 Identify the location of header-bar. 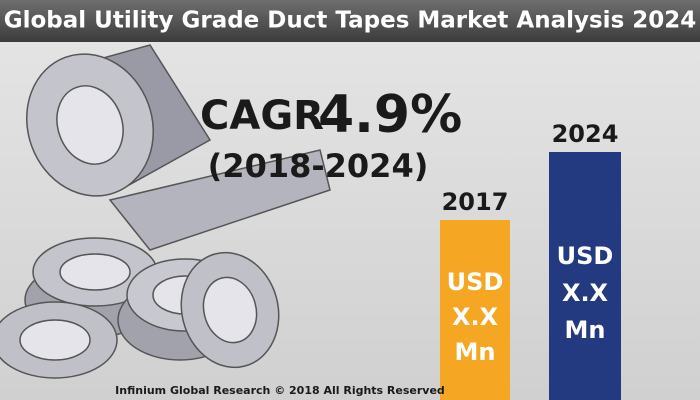
(350, 21).